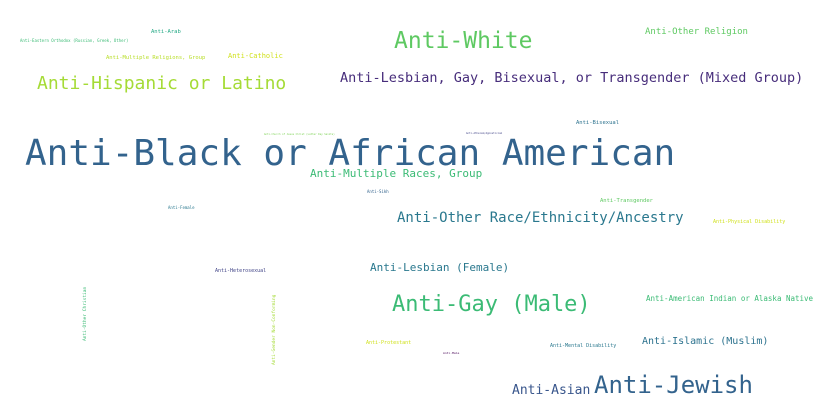  I want to click on word-anti-protestant: Anti-Protestant, so click(389, 343).